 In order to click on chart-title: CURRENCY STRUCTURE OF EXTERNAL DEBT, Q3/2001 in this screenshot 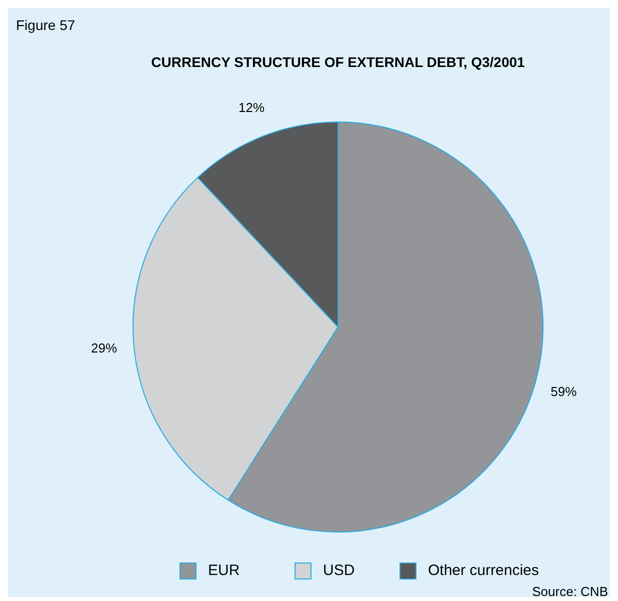, I will do `click(338, 62)`.